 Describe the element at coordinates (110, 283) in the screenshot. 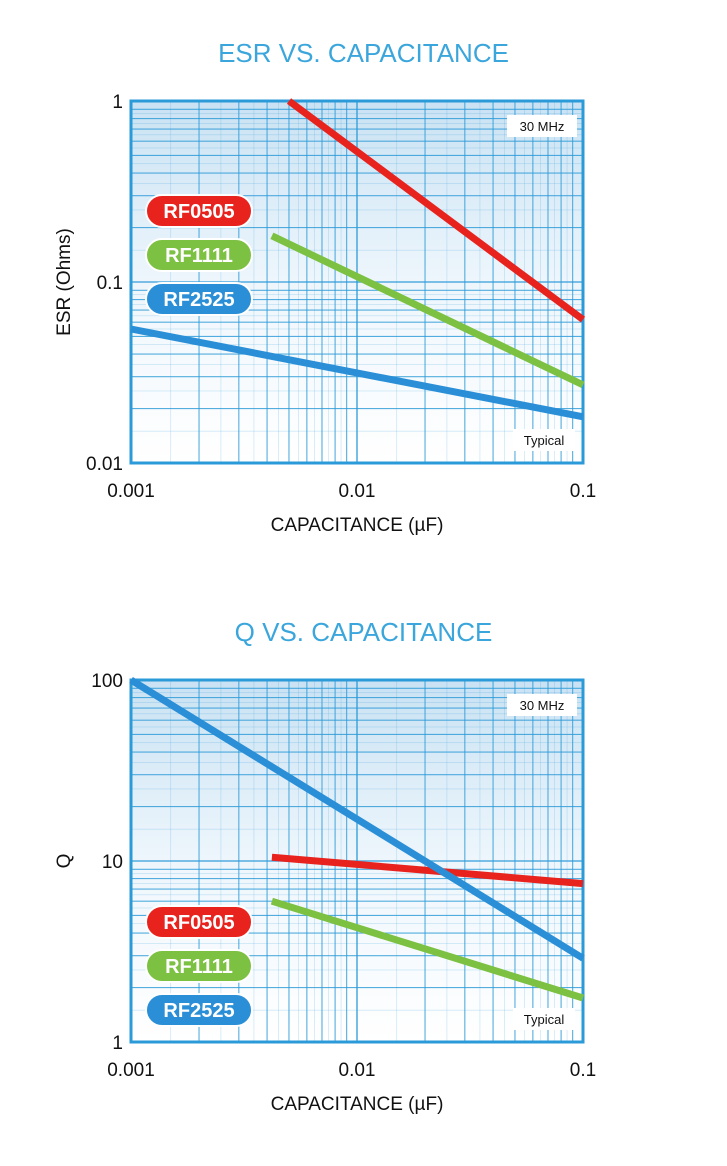

I see `y-tick-label: 0.1` at that location.